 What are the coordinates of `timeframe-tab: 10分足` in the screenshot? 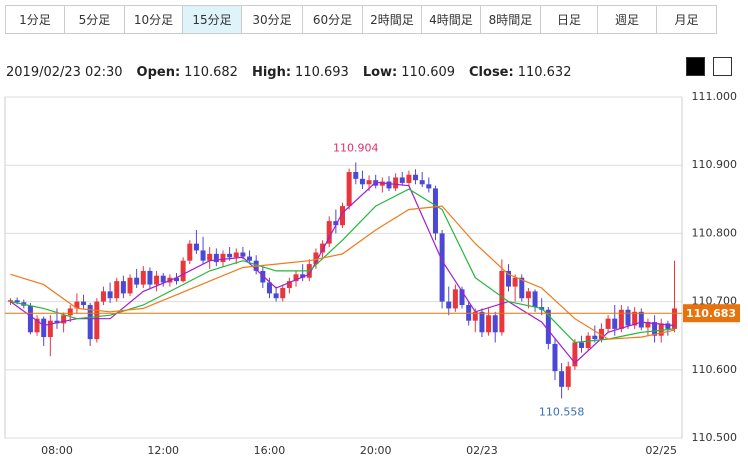 It's located at (154, 19).